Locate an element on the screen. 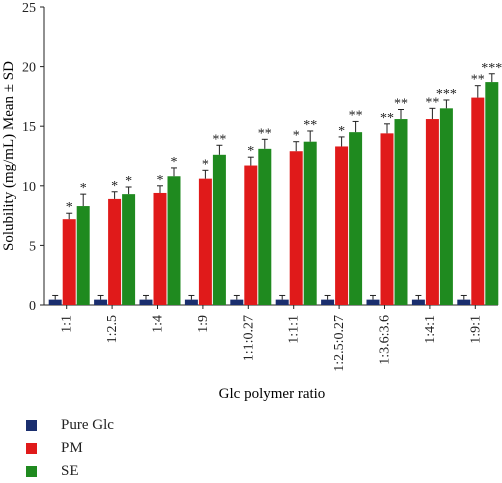 This screenshot has height=483, width=502. legend-item-pure-glc: Pure Glc is located at coordinates (70, 425).